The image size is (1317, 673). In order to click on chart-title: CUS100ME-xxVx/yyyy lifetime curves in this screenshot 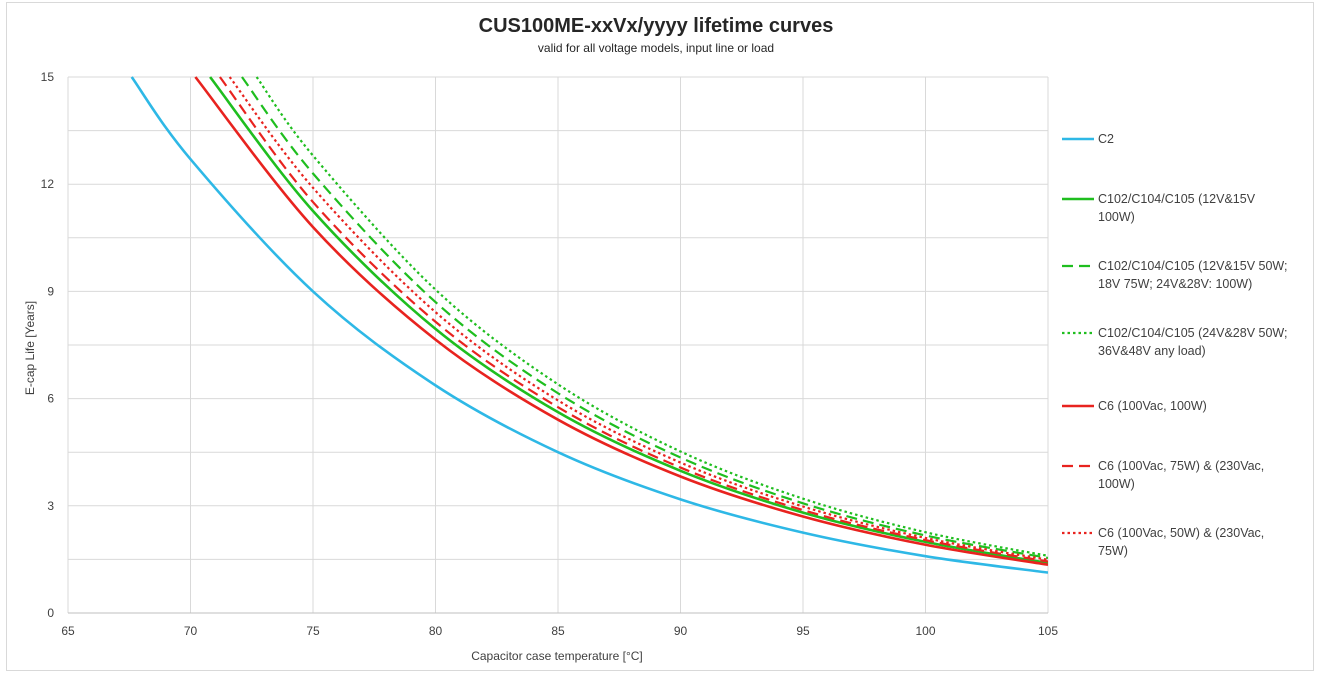, I will do `click(656, 26)`.